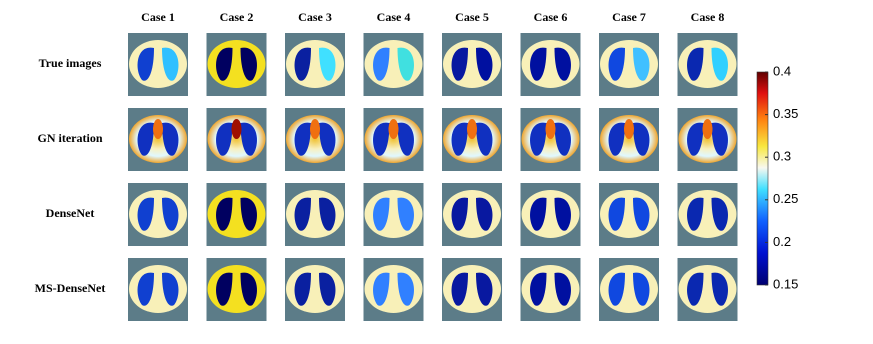  I want to click on colorbar, so click(762, 178).